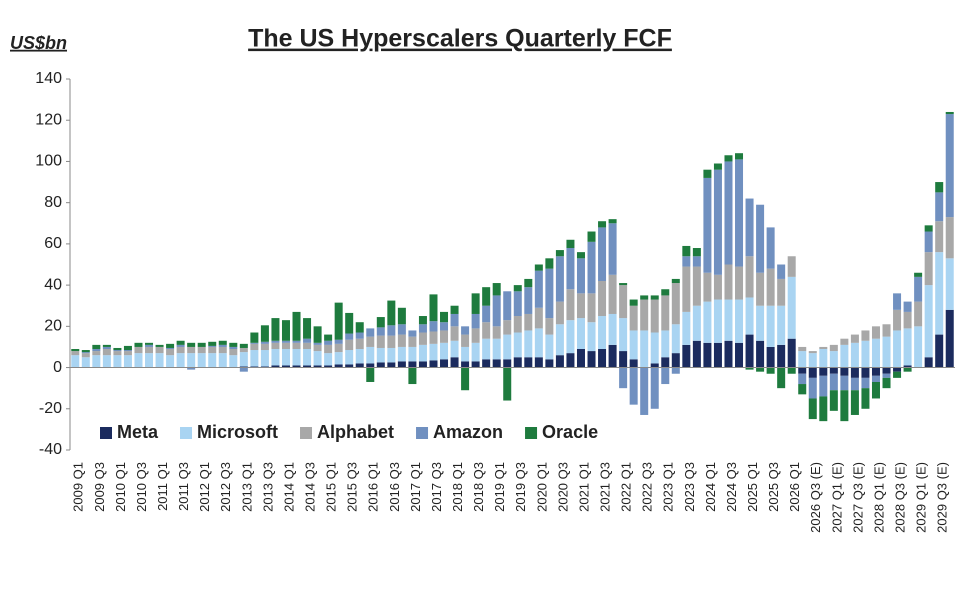 The image size is (967, 600). I want to click on y-tick-label: -20, so click(50, 408).